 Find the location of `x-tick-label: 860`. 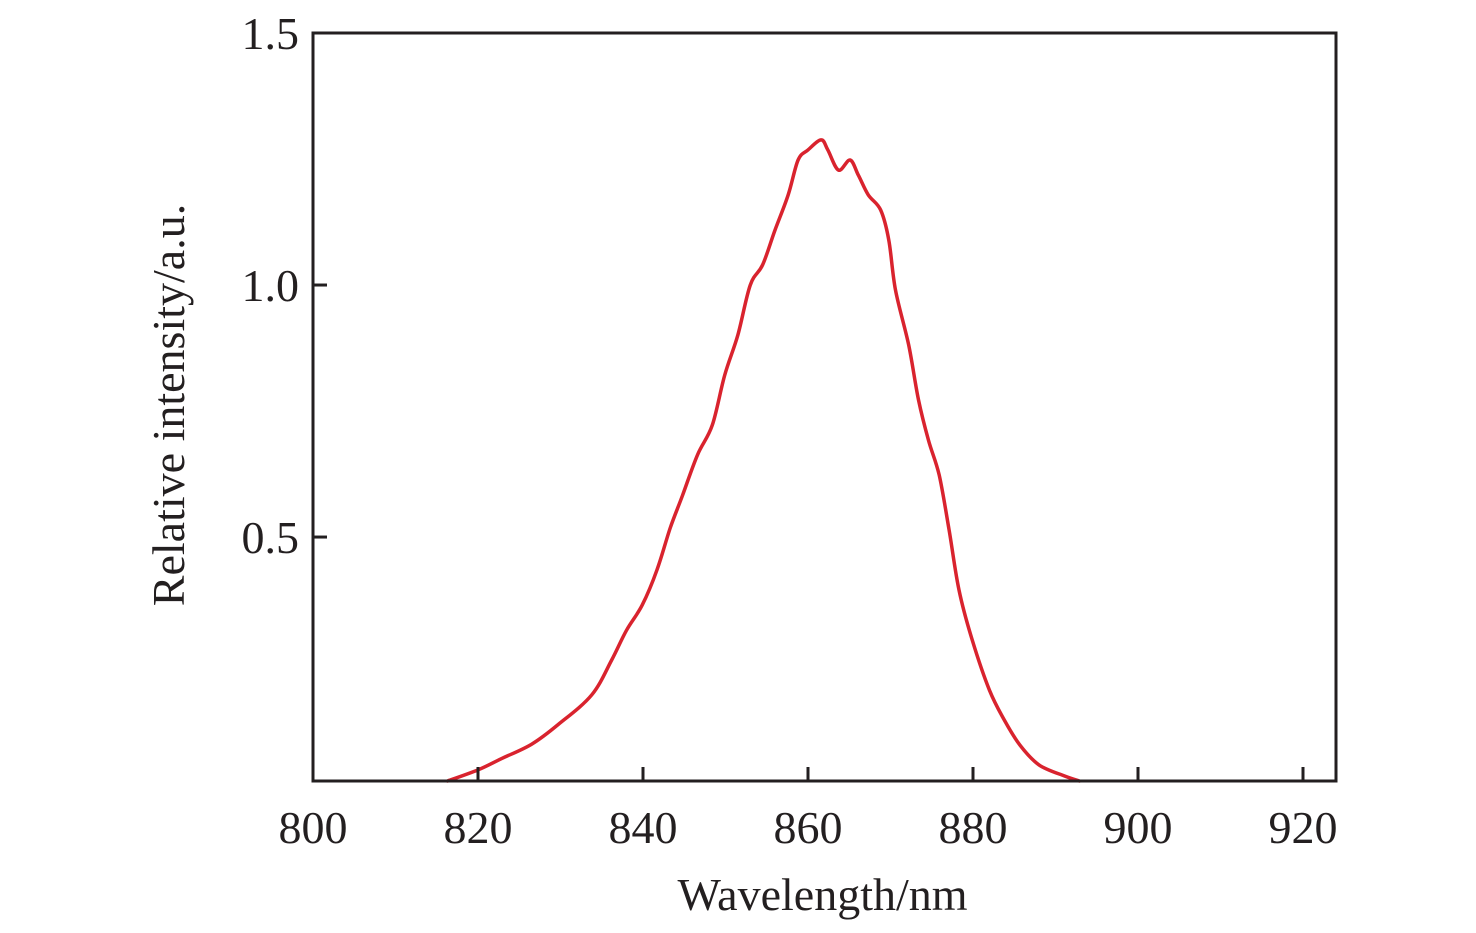

x-tick-label: 860 is located at coordinates (808, 827).